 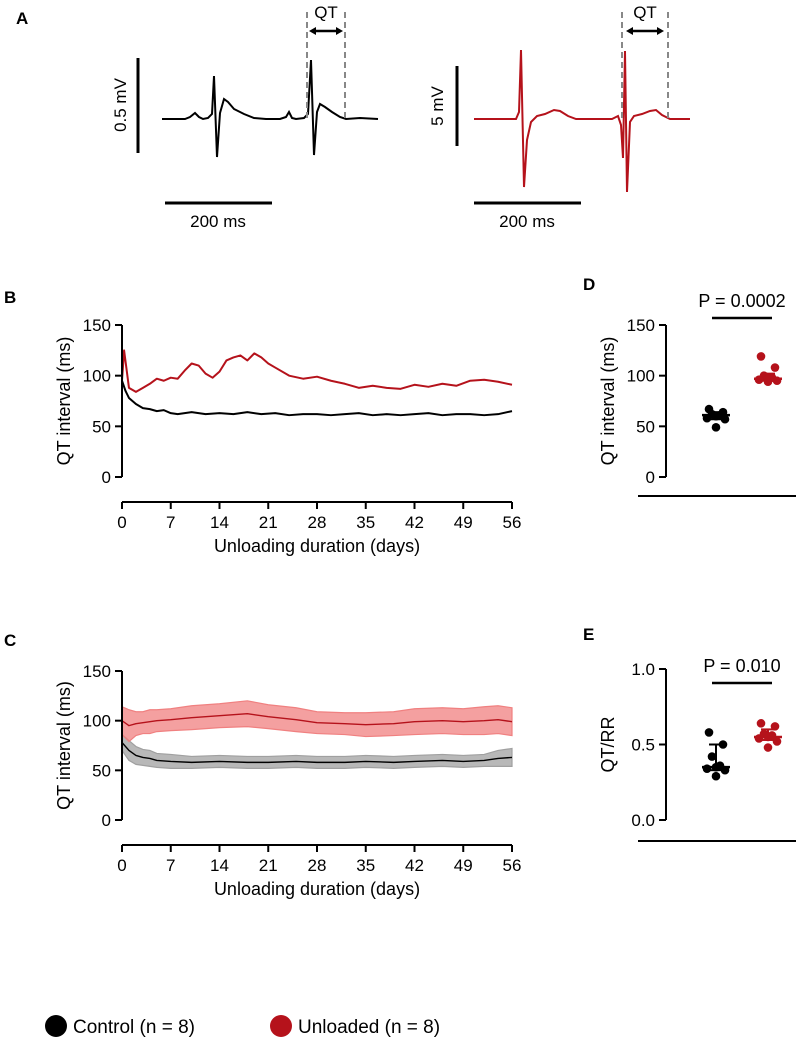 I want to click on panel-label-b: B, so click(x=10, y=297).